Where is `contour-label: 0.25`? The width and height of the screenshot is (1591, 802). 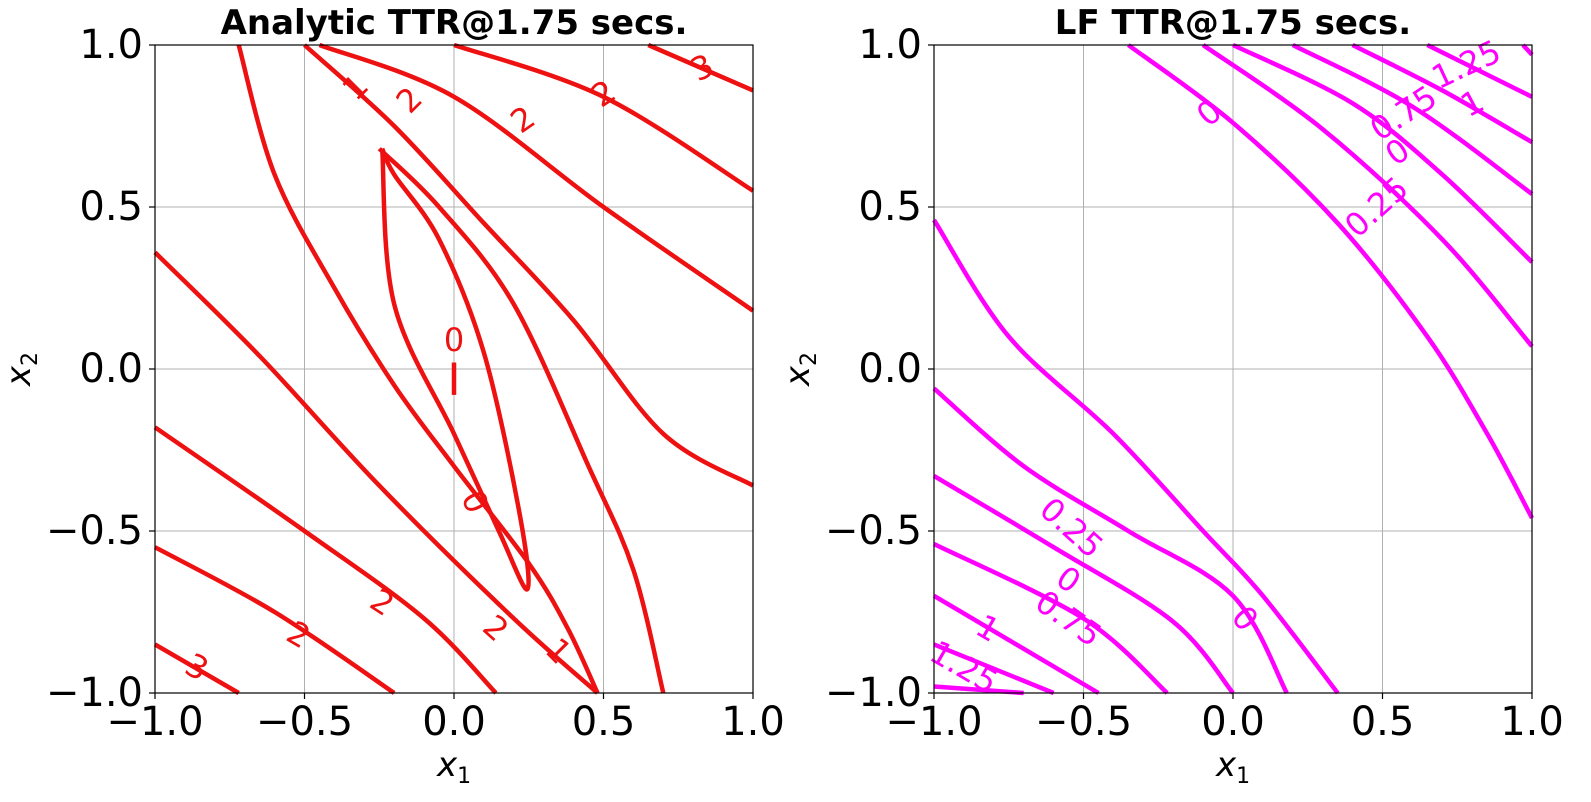 contour-label: 0.25 is located at coordinates (1071, 528).